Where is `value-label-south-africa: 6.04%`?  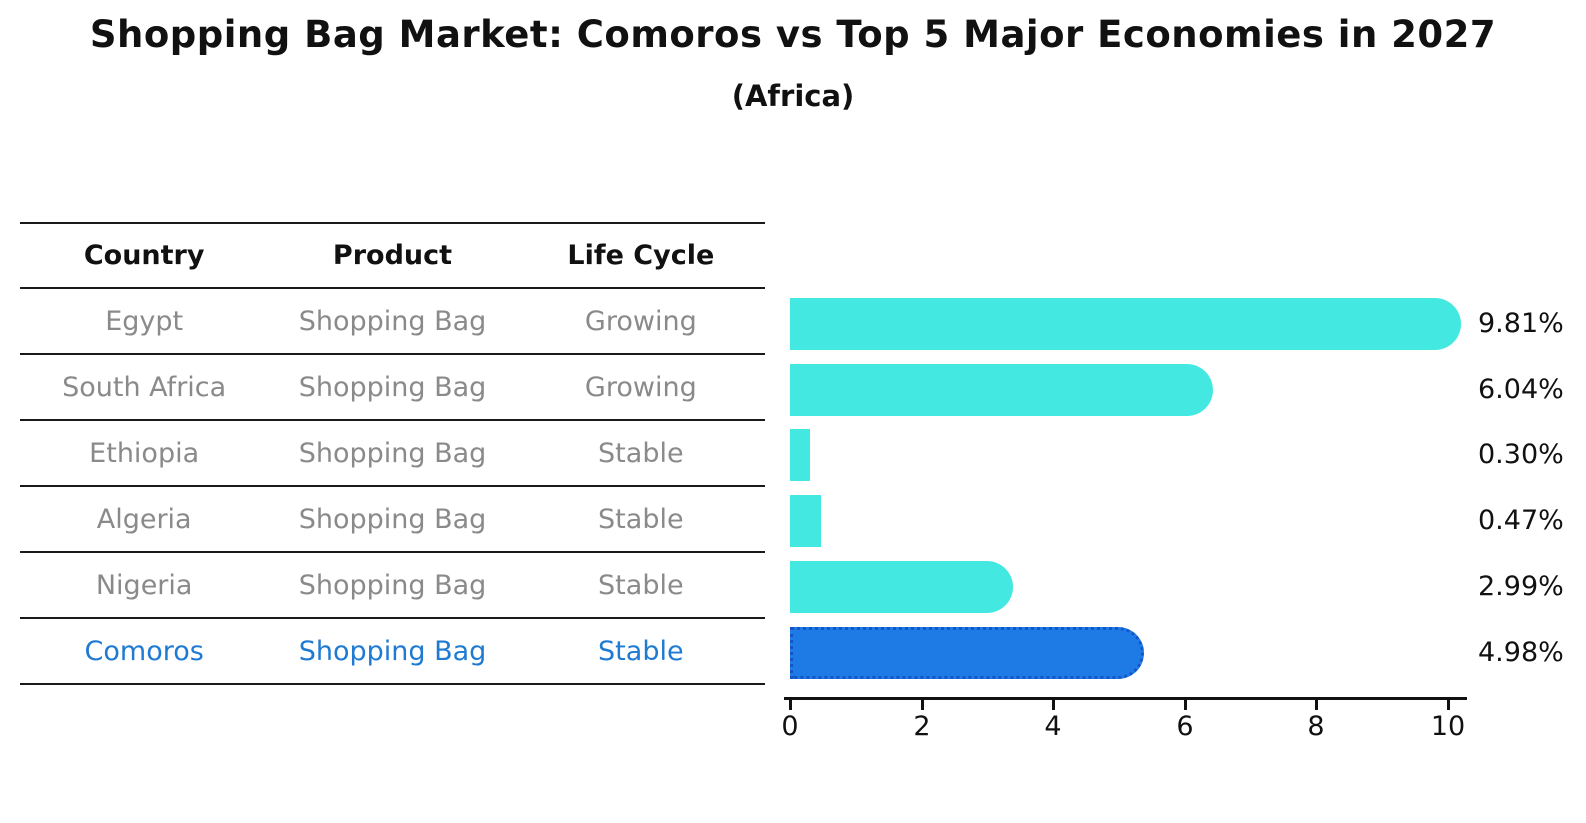 value-label-south-africa: 6.04% is located at coordinates (1521, 389).